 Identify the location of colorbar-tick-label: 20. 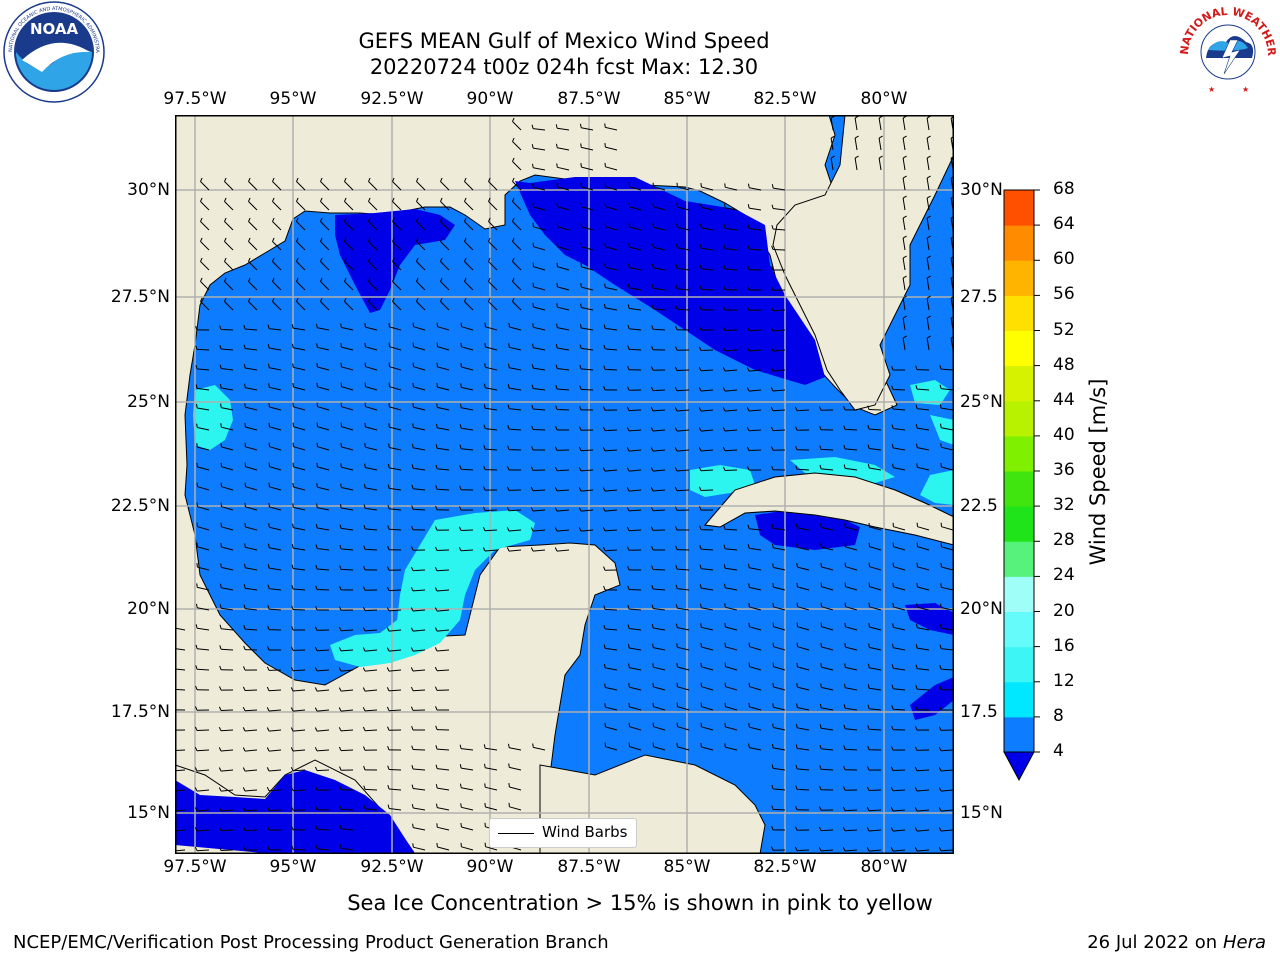
(1064, 610).